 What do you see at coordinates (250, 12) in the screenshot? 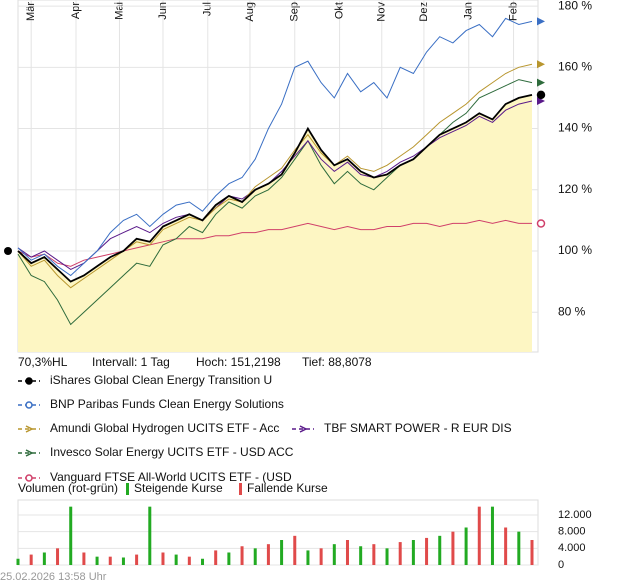
I see `x-tick-label: Aug` at bounding box center [250, 12].